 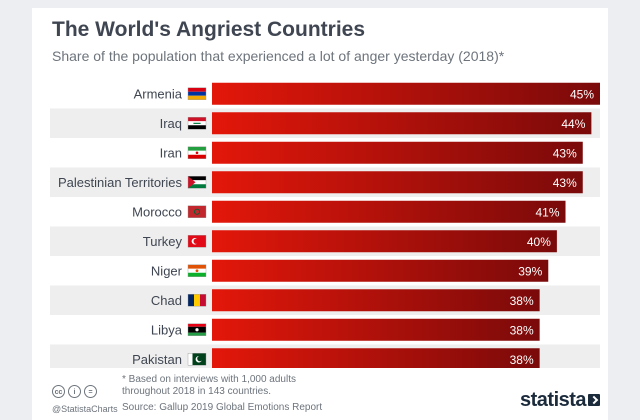 What do you see at coordinates (582, 94) in the screenshot?
I see `value-label: 45%` at bounding box center [582, 94].